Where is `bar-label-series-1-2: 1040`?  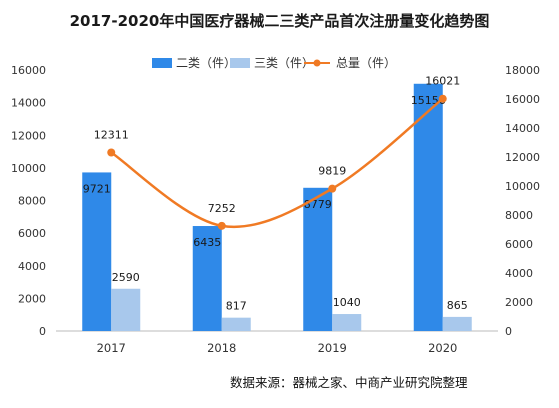
bar-label-series-1-2: 1040 is located at coordinates (347, 302).